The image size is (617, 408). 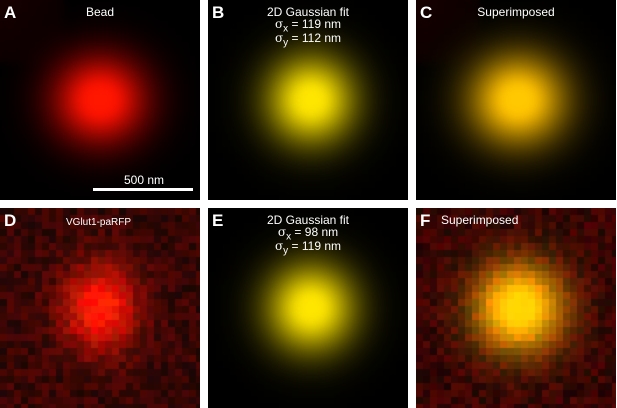 I want to click on panel-title-vglut1: VGlut1-paRFP, so click(x=99, y=222).